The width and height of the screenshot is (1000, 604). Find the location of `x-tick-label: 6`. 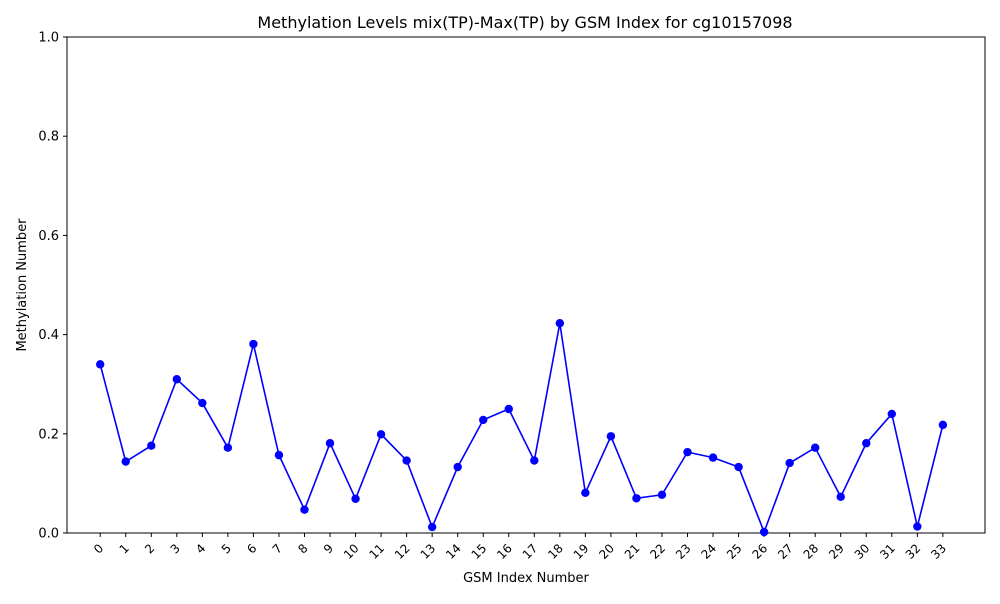

x-tick-label: 6 is located at coordinates (251, 548).